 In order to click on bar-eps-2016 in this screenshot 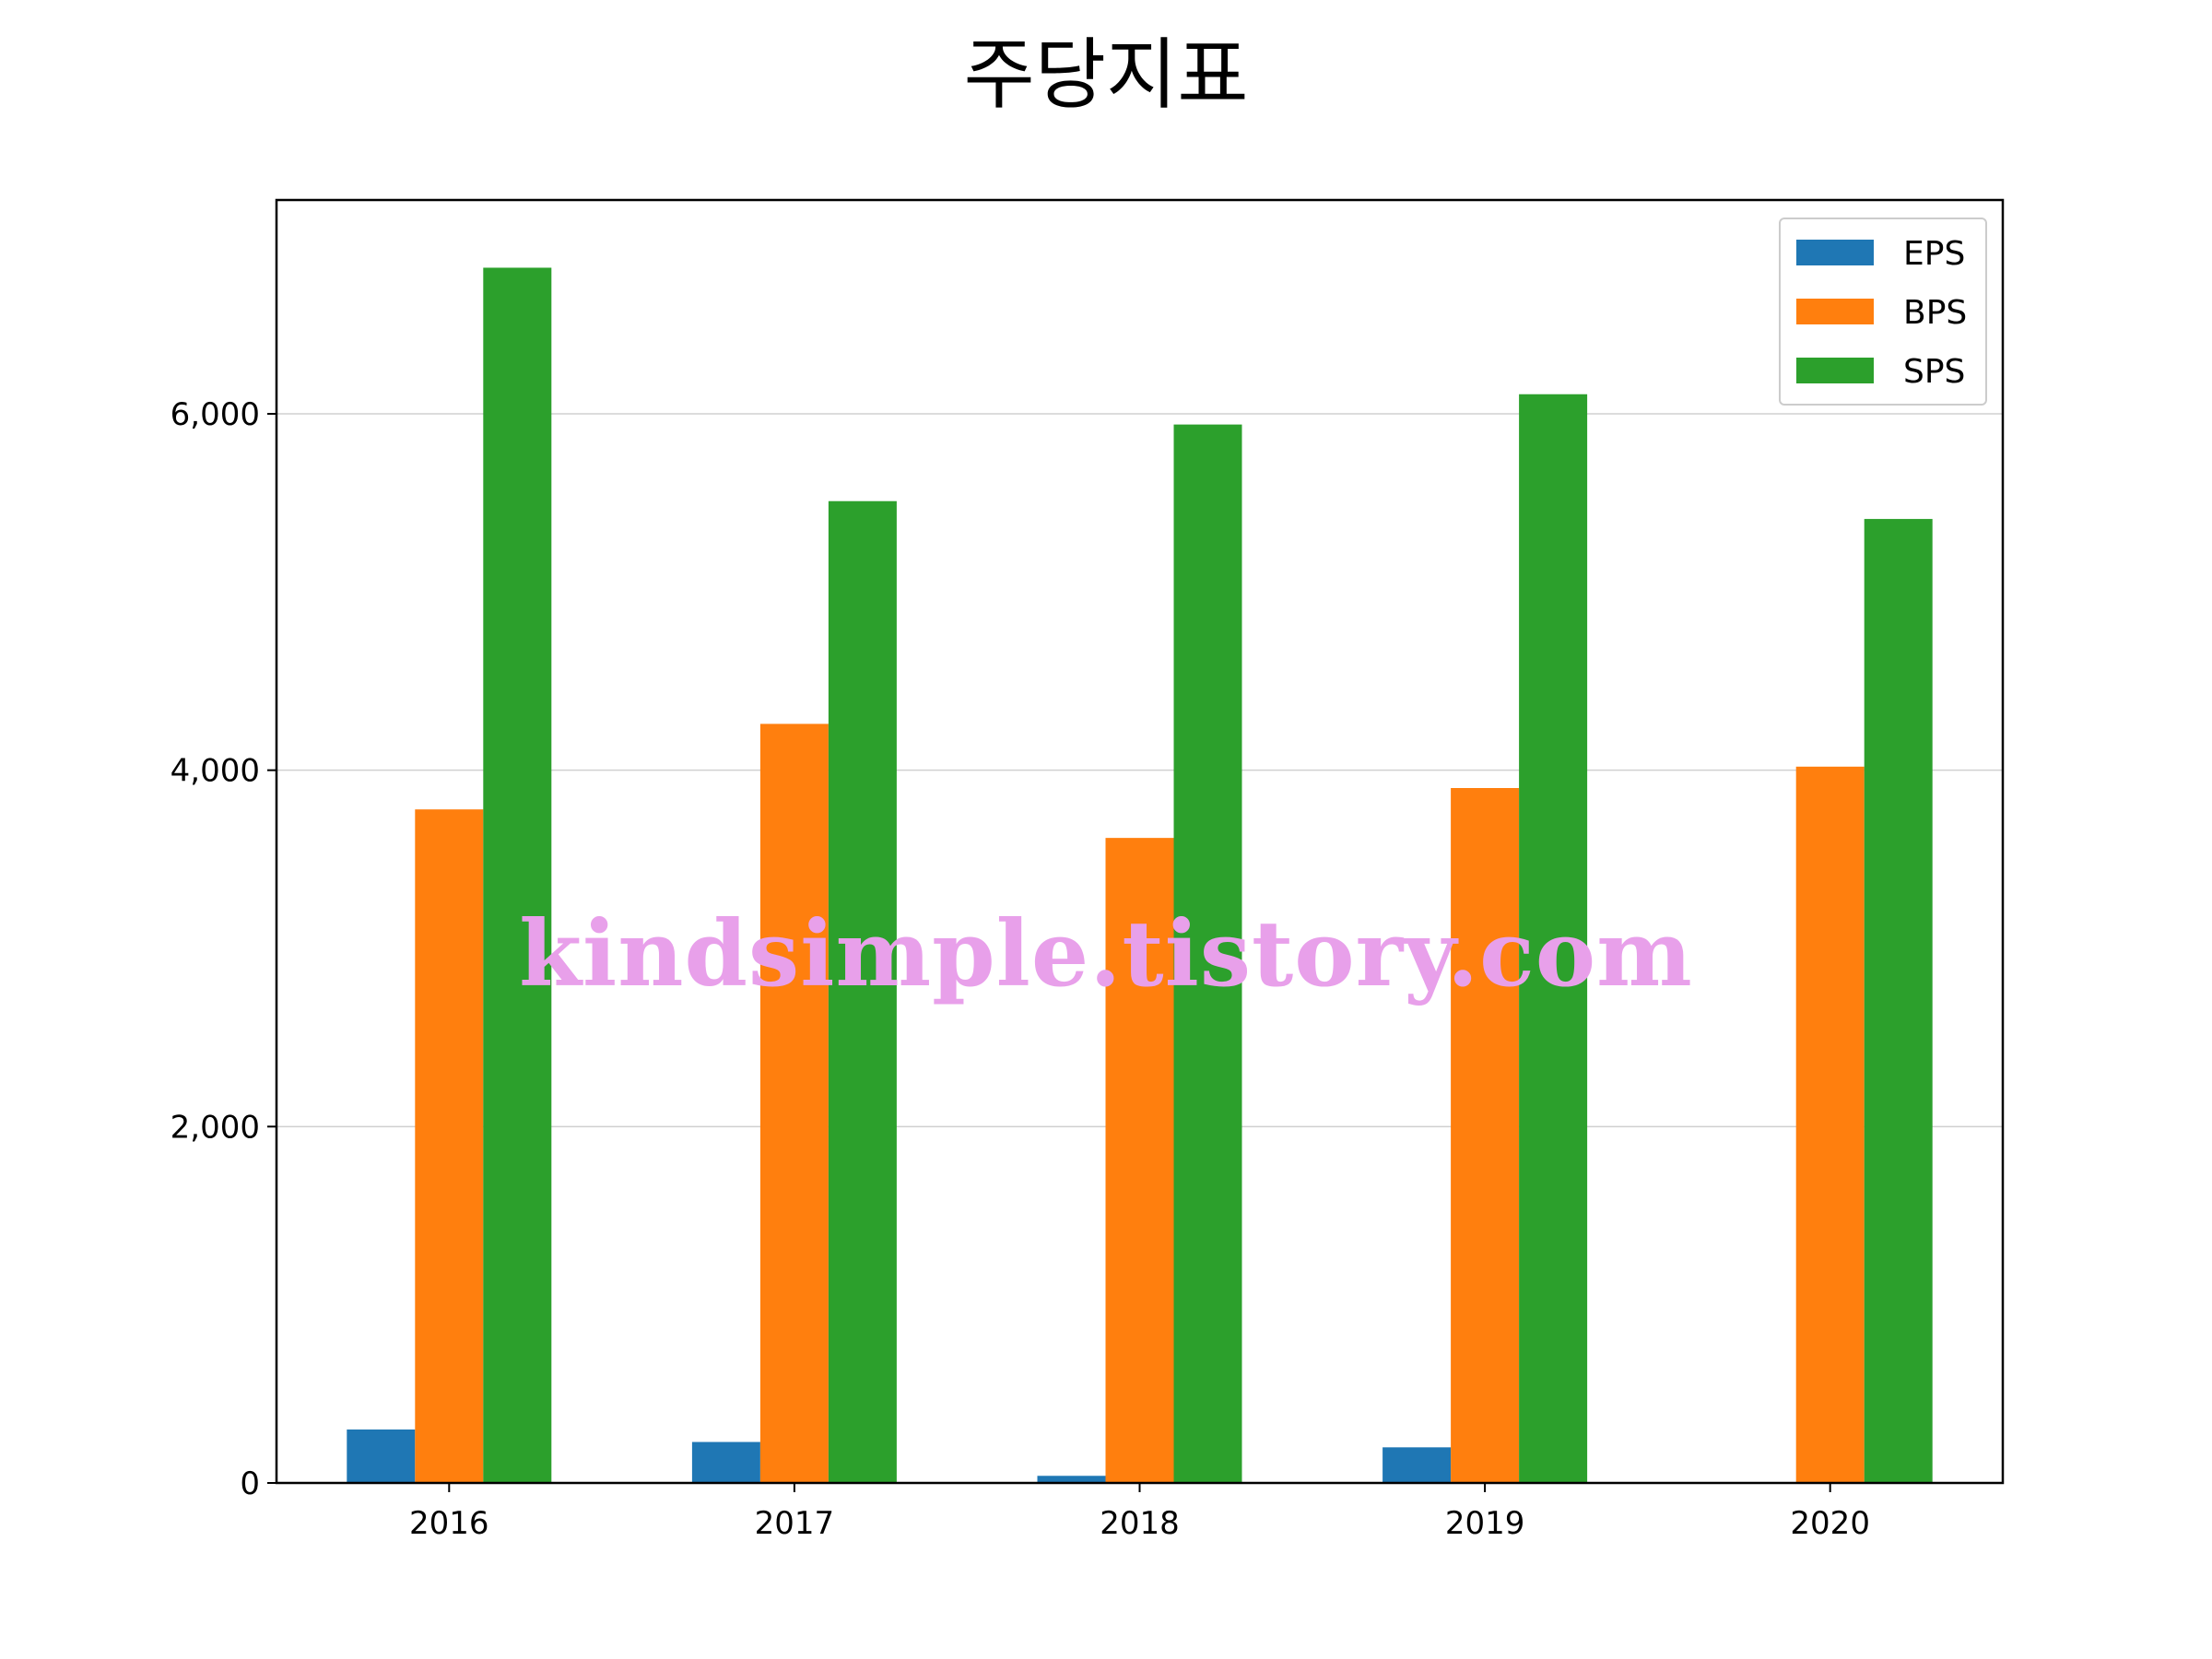, I will do `click(381, 1456)`.